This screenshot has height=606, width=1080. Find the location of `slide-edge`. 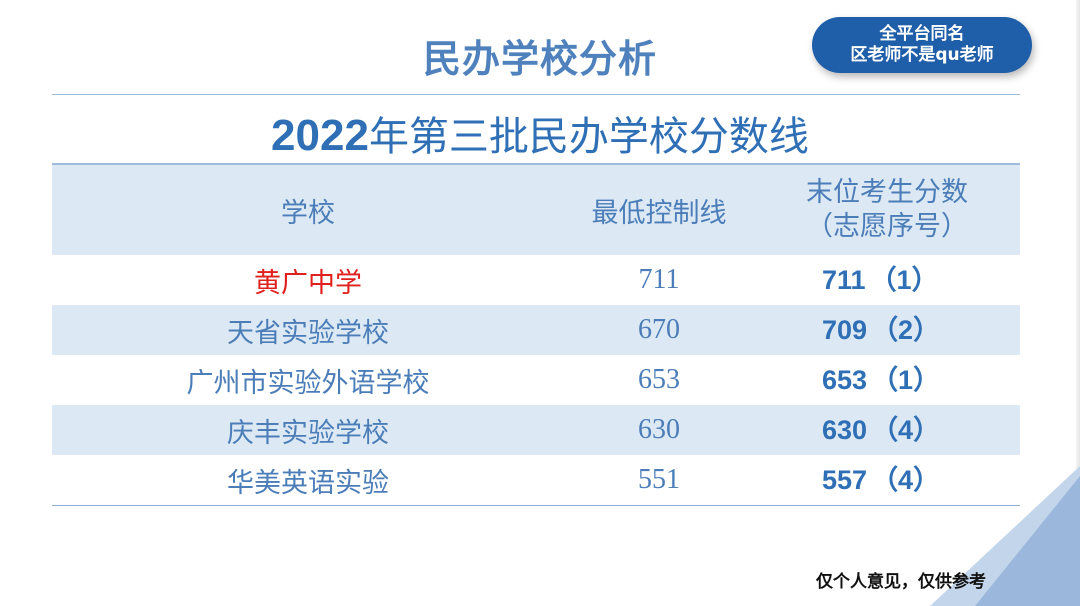

slide-edge is located at coordinates (1078, 303).